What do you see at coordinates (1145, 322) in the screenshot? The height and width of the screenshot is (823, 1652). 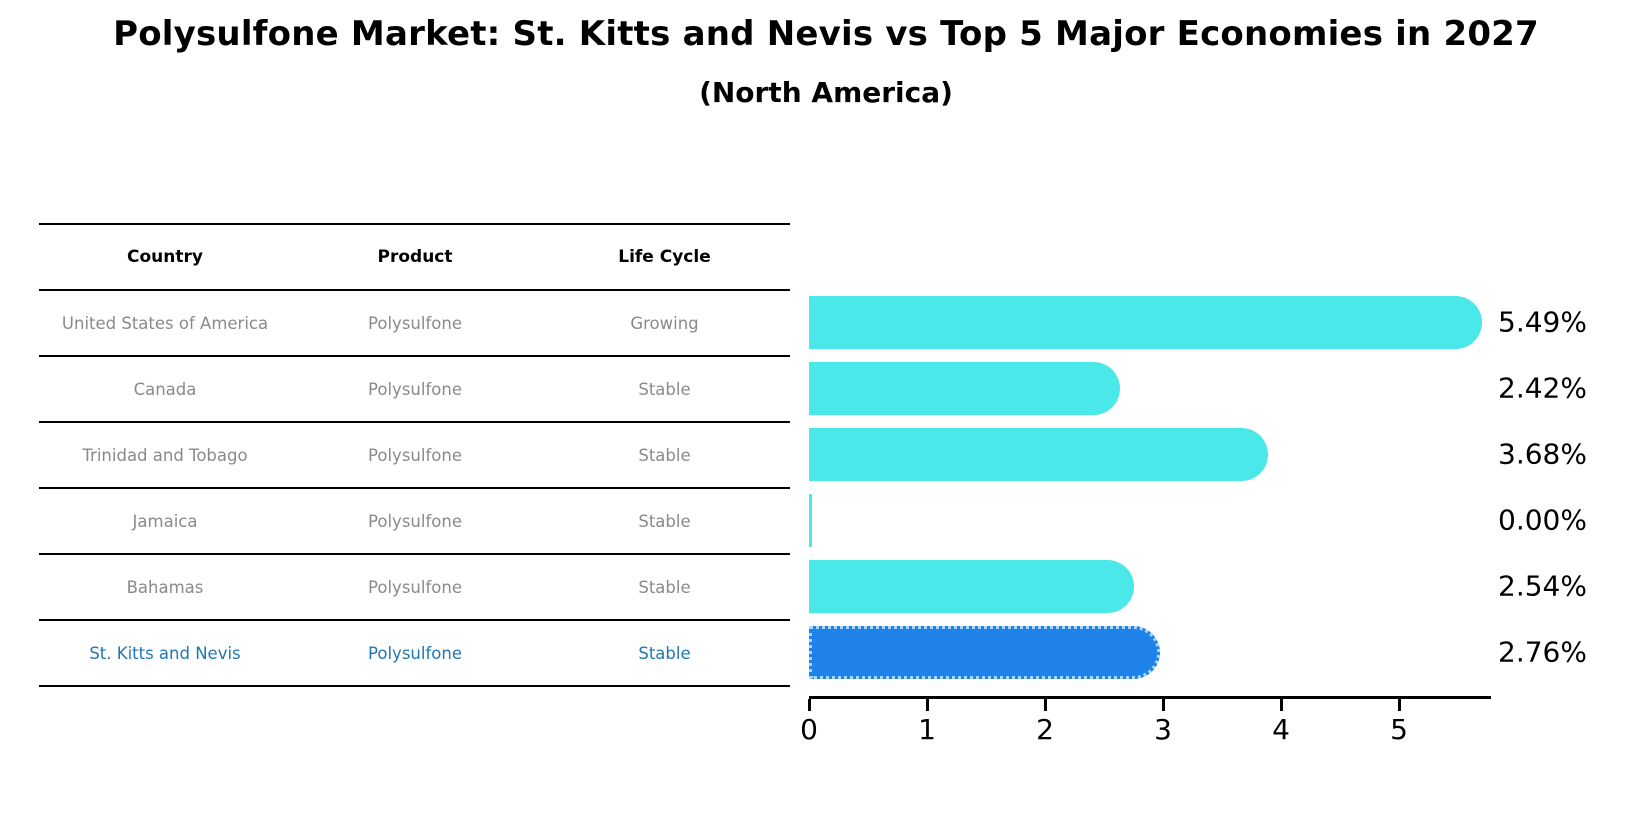 I see `bar-united-states` at bounding box center [1145, 322].